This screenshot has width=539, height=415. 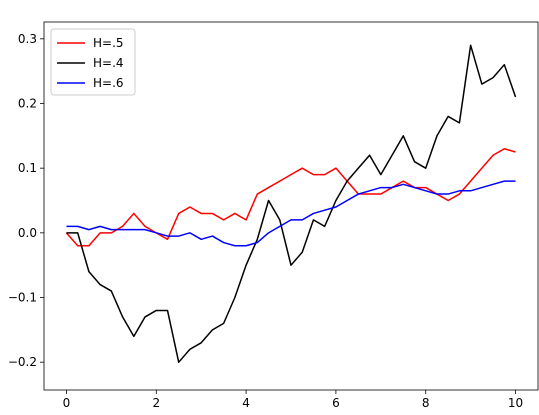 I want to click on legend-box, so click(x=93, y=62).